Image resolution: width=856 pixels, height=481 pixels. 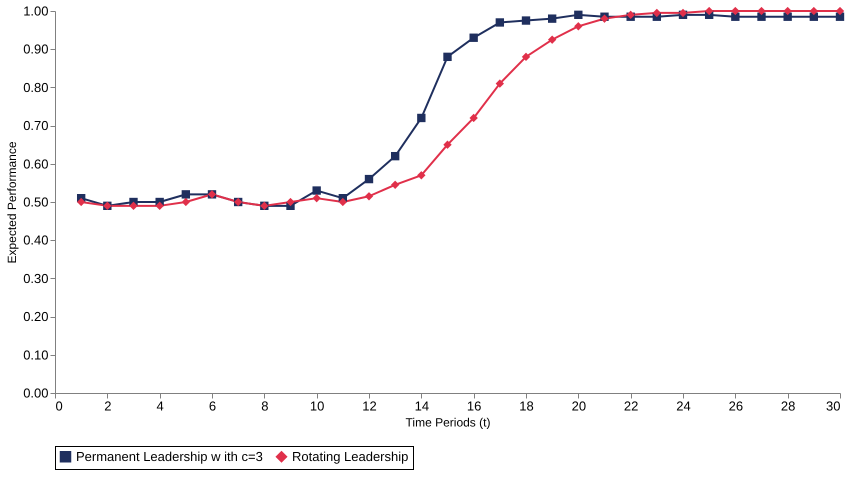 What do you see at coordinates (35, 278) in the screenshot?
I see `y-tick-label: 0.30` at bounding box center [35, 278].